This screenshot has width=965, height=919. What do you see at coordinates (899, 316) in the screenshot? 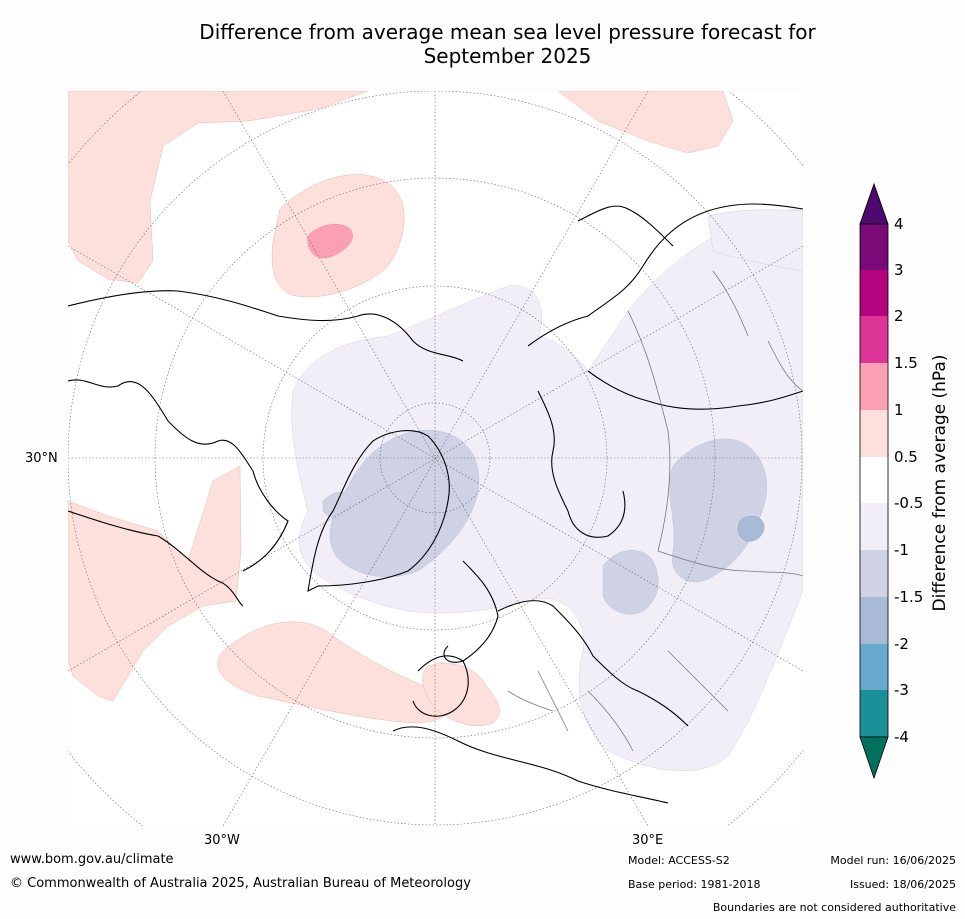
I see `colorbar-tick: 2` at bounding box center [899, 316].